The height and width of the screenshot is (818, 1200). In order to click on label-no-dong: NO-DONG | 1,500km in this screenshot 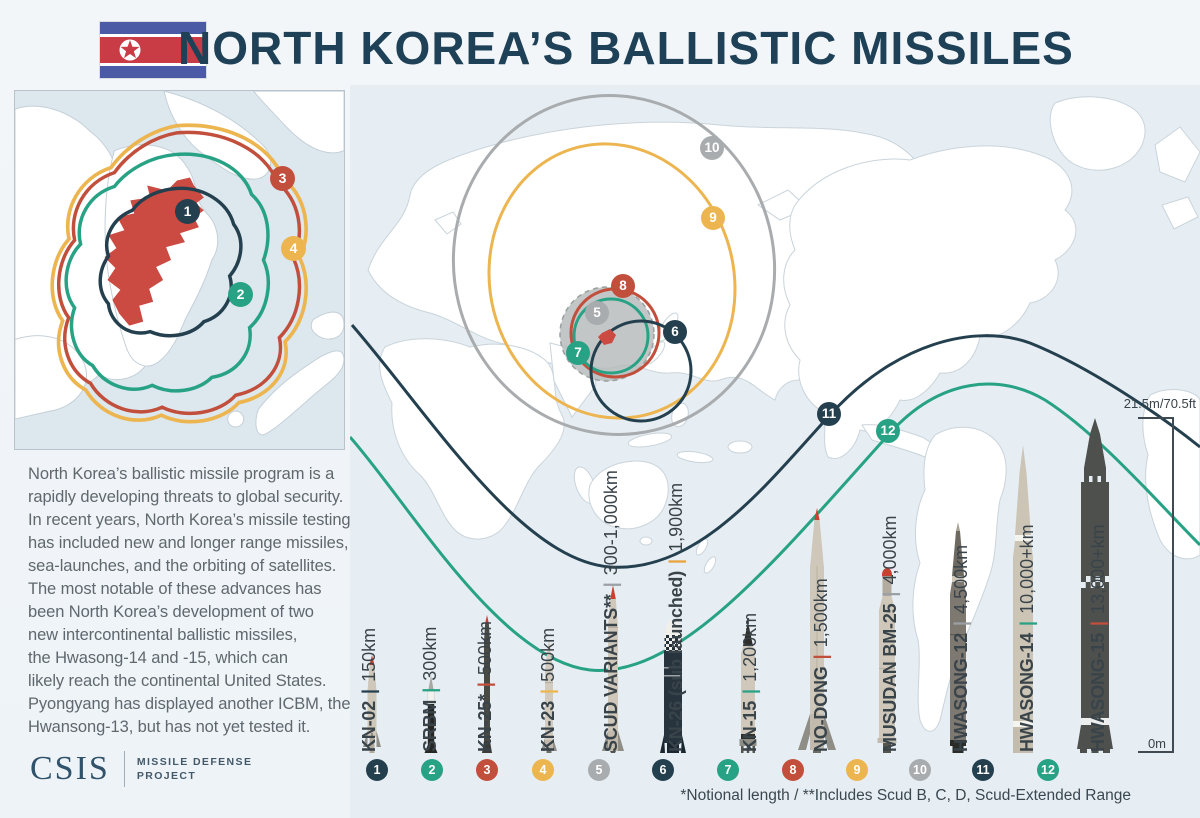, I will do `click(821, 665)`.